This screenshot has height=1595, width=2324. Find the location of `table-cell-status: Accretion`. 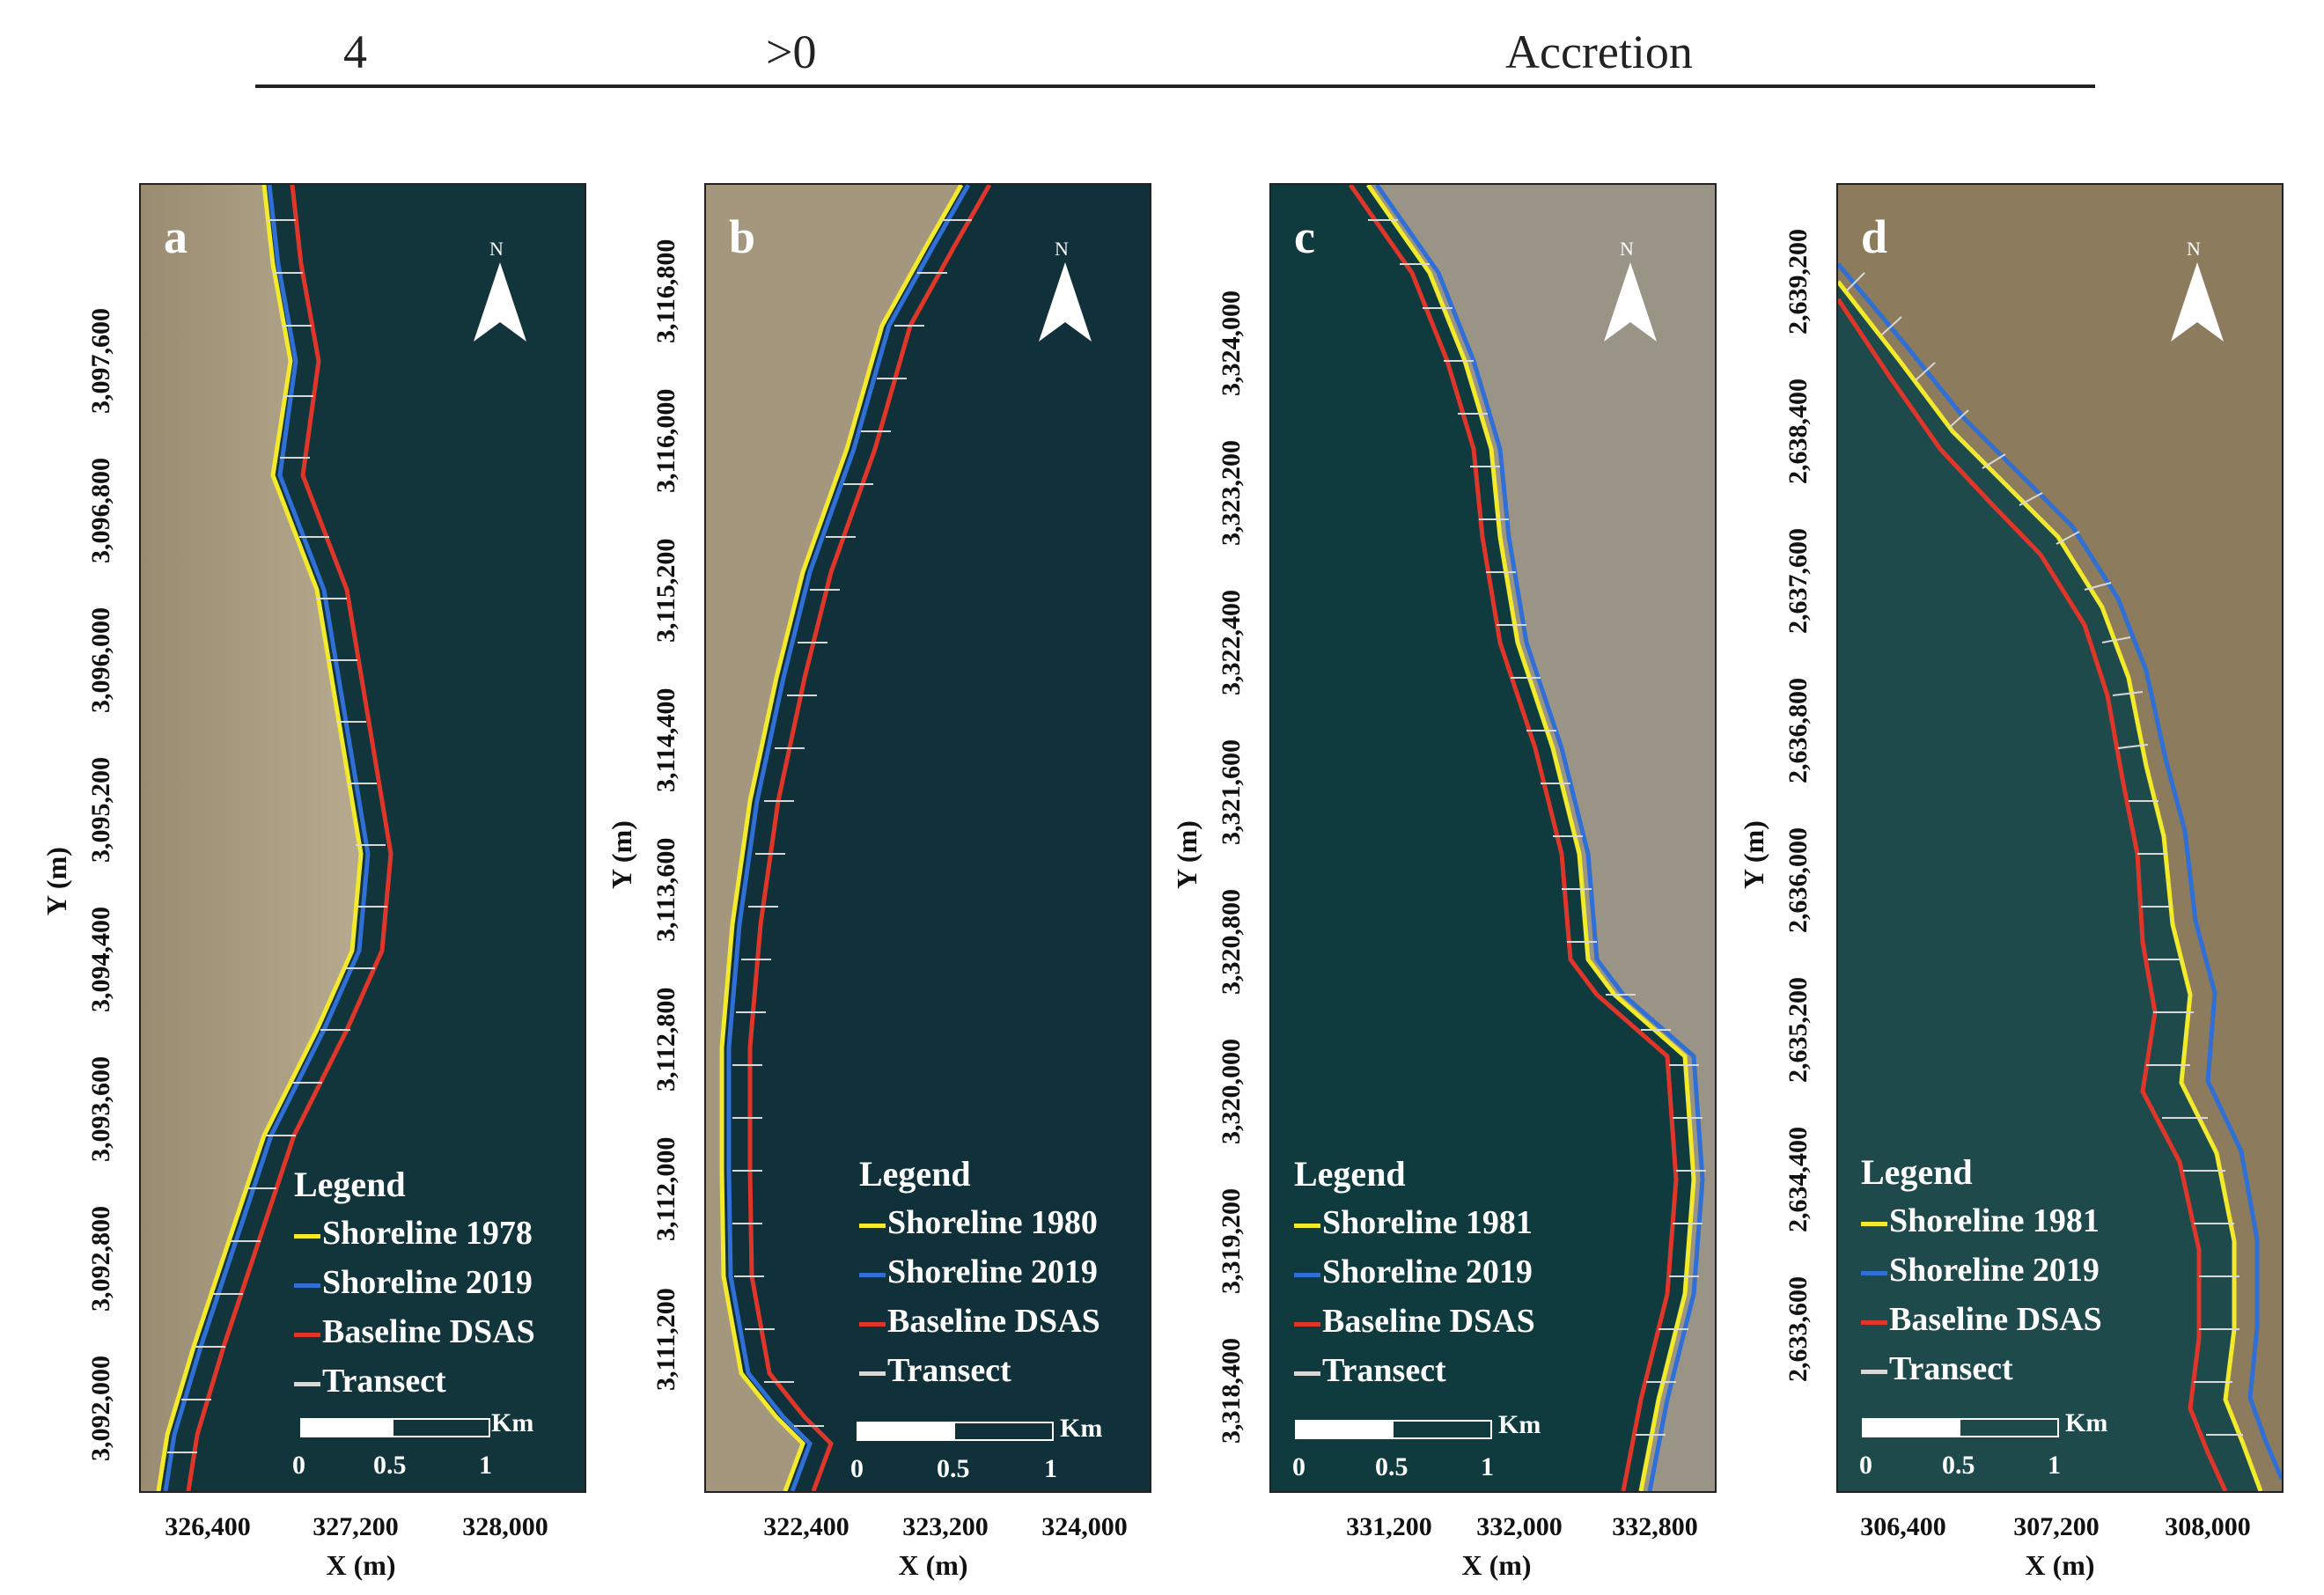

table-cell-status: Accretion is located at coordinates (1599, 52).